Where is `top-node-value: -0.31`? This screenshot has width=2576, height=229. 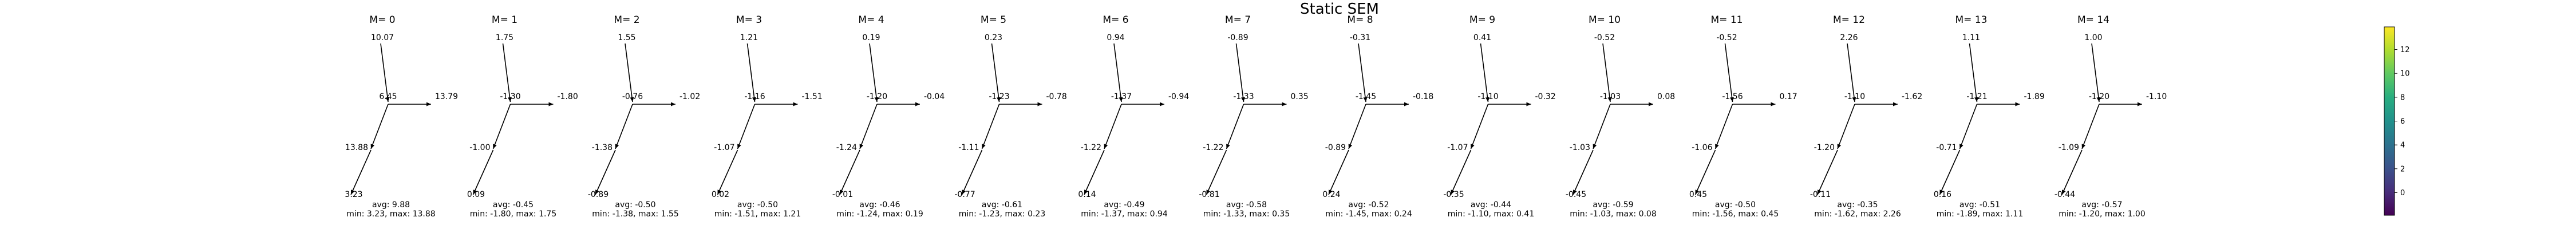 top-node-value: -0.31 is located at coordinates (1360, 38).